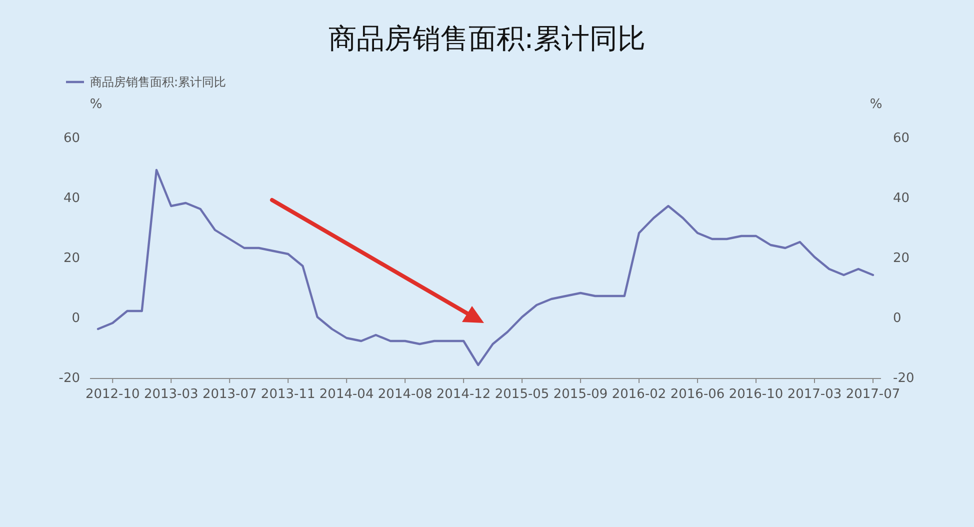 The image size is (974, 527). Describe the element at coordinates (71, 258) in the screenshot. I see `y-tick-label: 20` at that location.